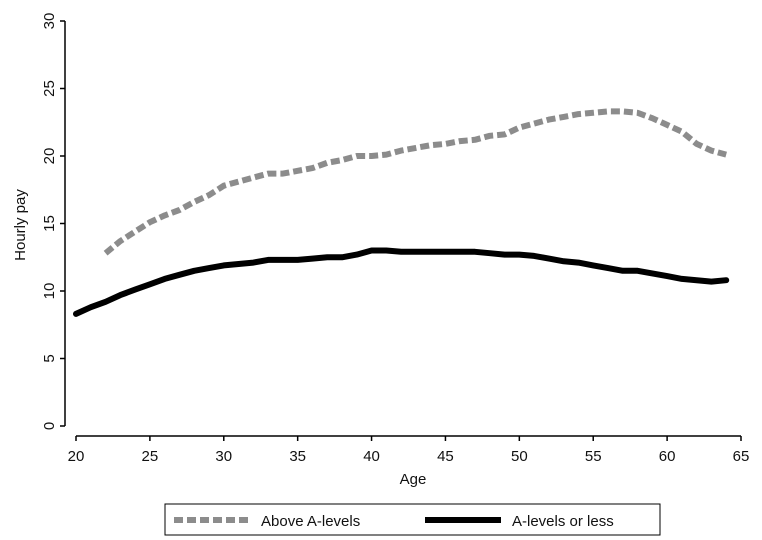 The width and height of the screenshot is (762, 540). I want to click on legend: Above A-levels A-levels or less, so click(412, 519).